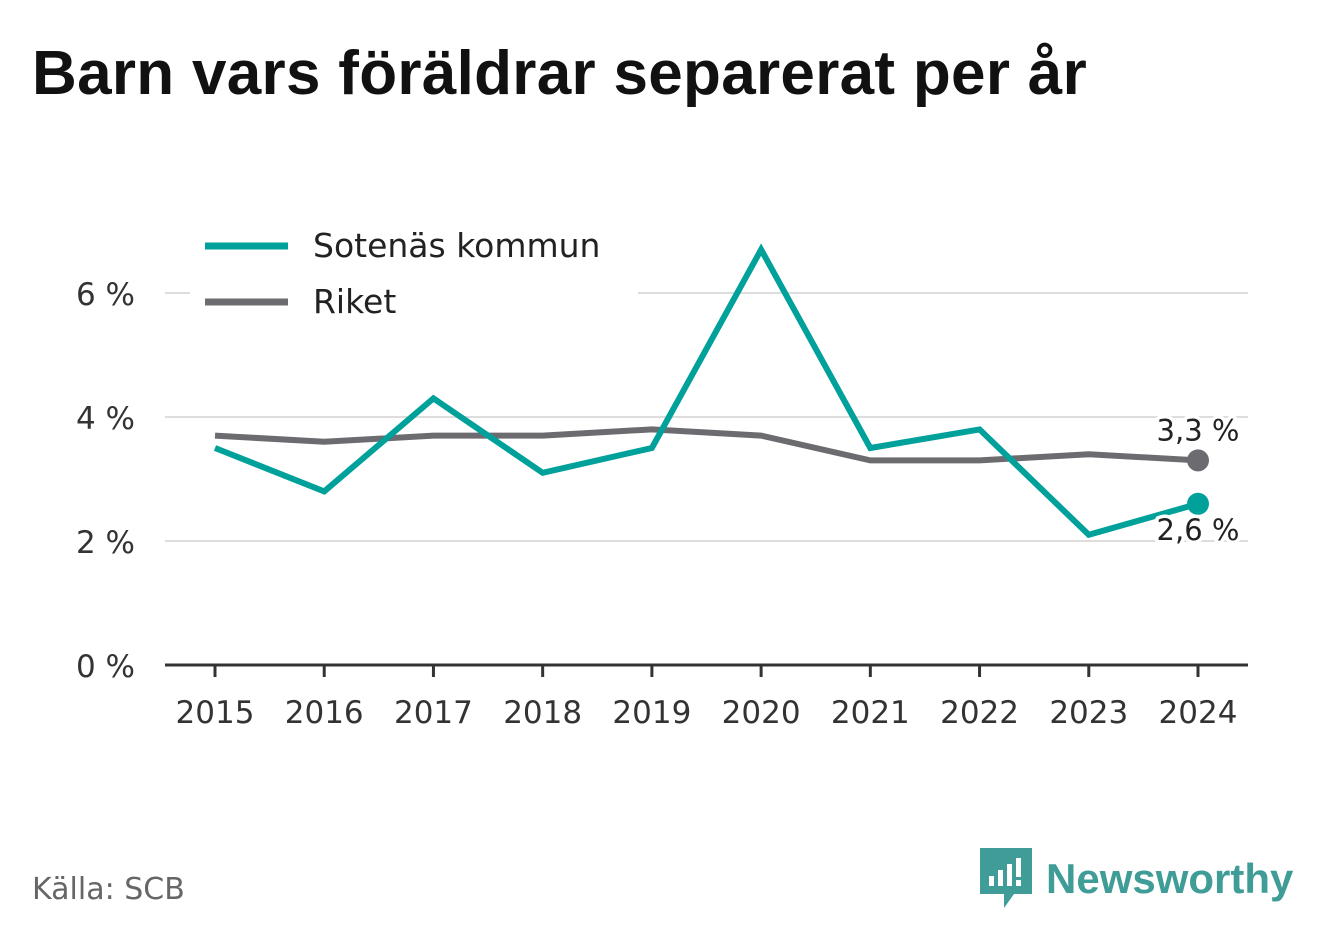 This screenshot has width=1322, height=939. What do you see at coordinates (761, 713) in the screenshot?
I see `x-tick-label: 2020` at bounding box center [761, 713].